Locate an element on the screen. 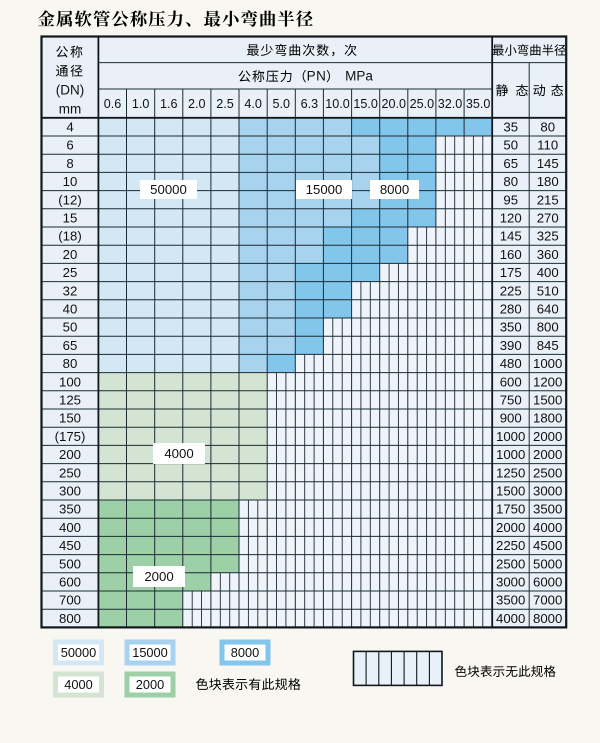  svg-text: 6.3 is located at coordinates (310, 104).